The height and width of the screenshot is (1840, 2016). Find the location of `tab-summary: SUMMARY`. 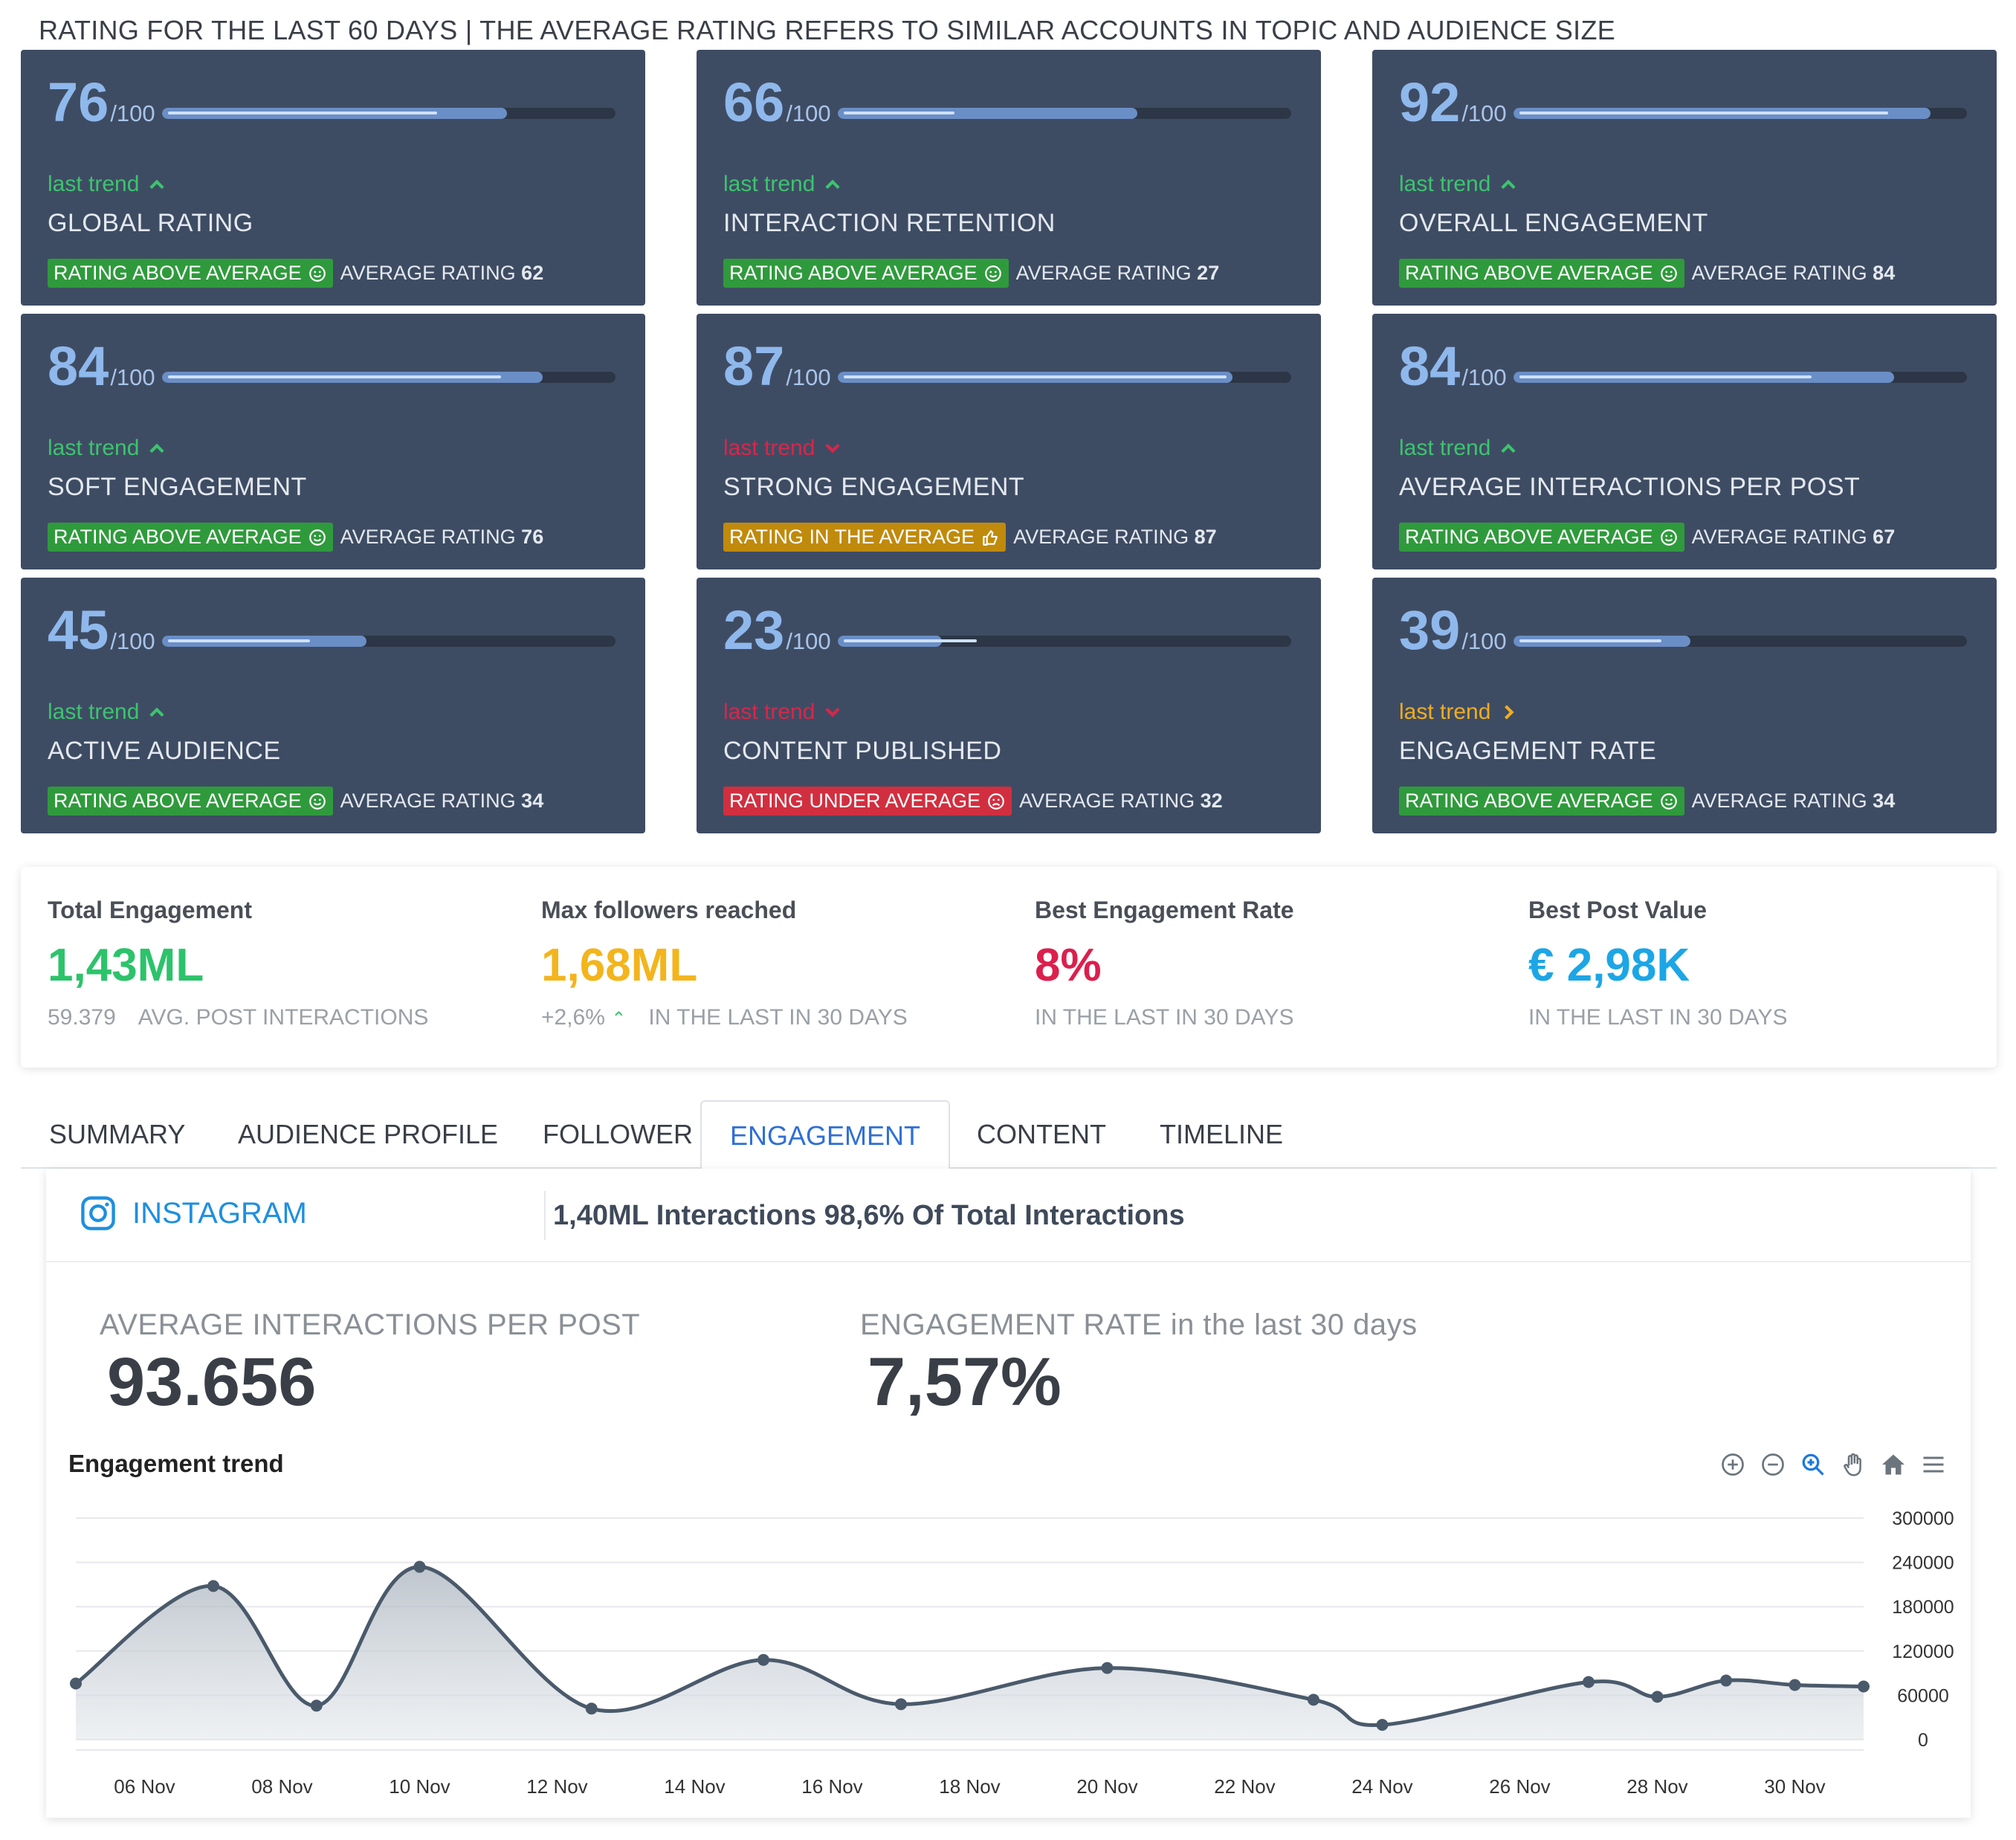

tab-summary: SUMMARY is located at coordinates (118, 1134).